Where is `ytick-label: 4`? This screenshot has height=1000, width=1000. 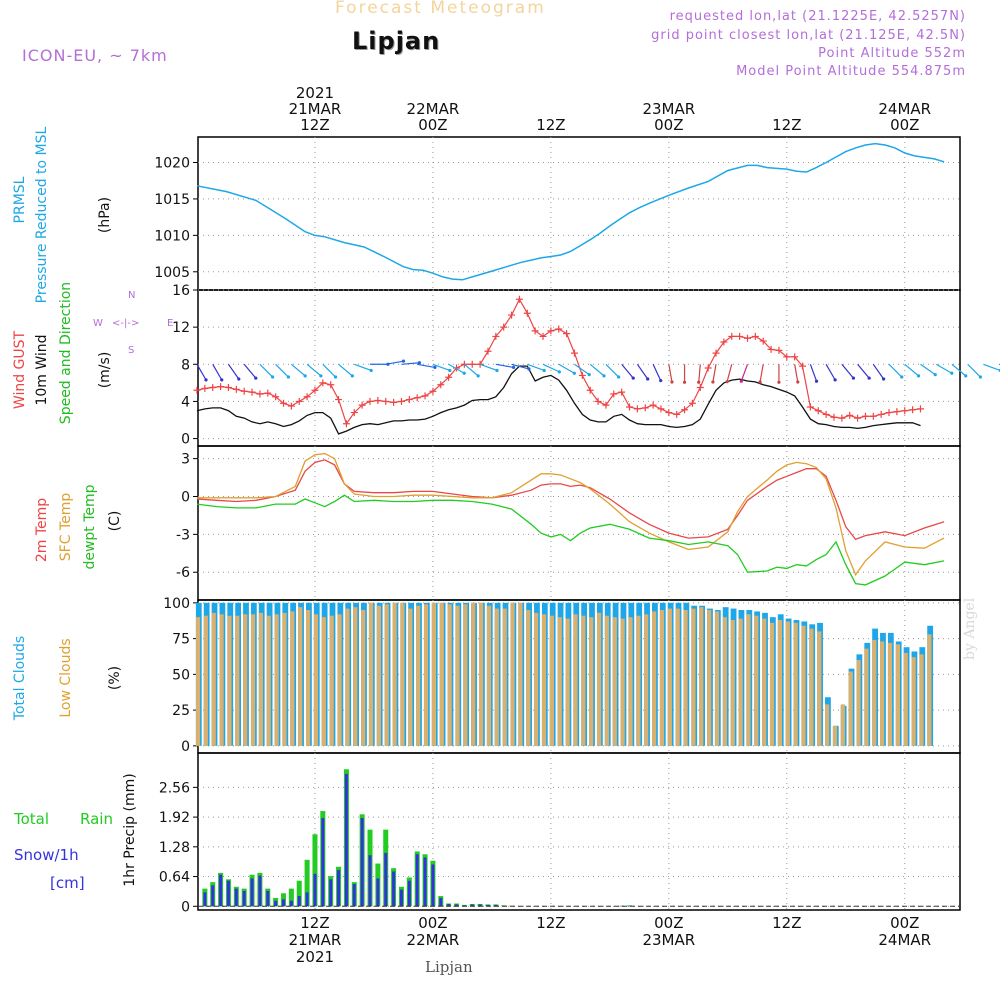
ytick-label: 4 is located at coordinates (185, 402).